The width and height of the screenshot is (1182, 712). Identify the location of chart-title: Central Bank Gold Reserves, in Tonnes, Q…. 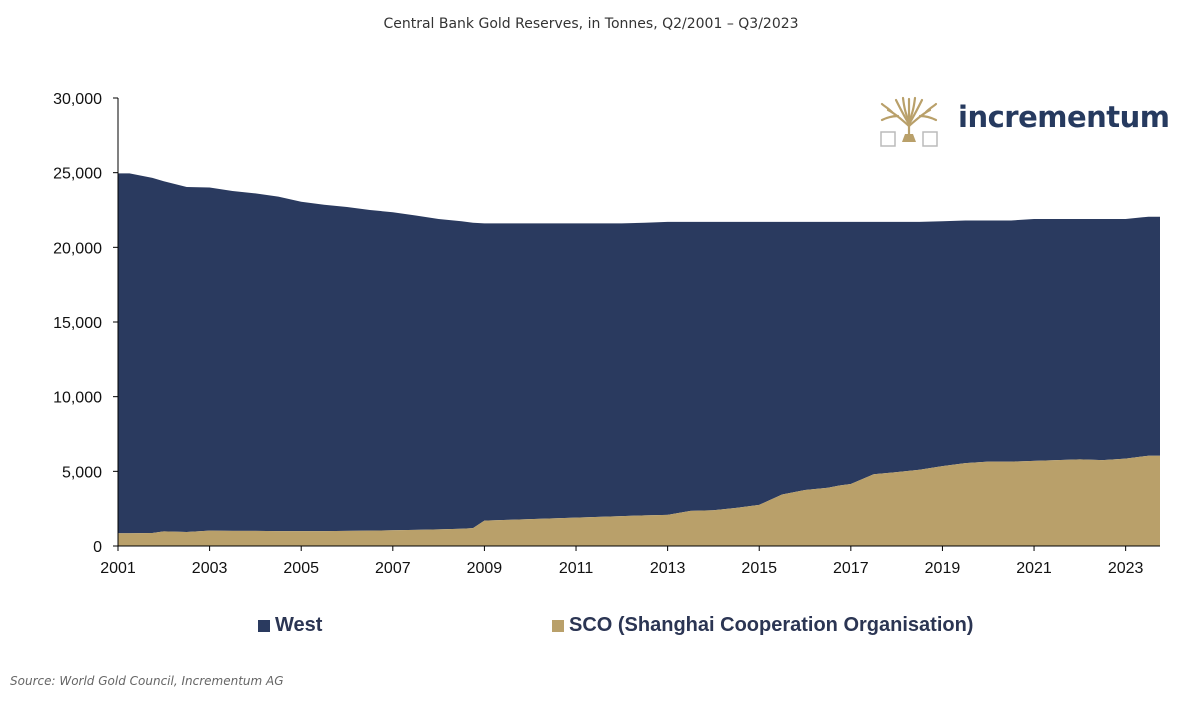
(591, 24).